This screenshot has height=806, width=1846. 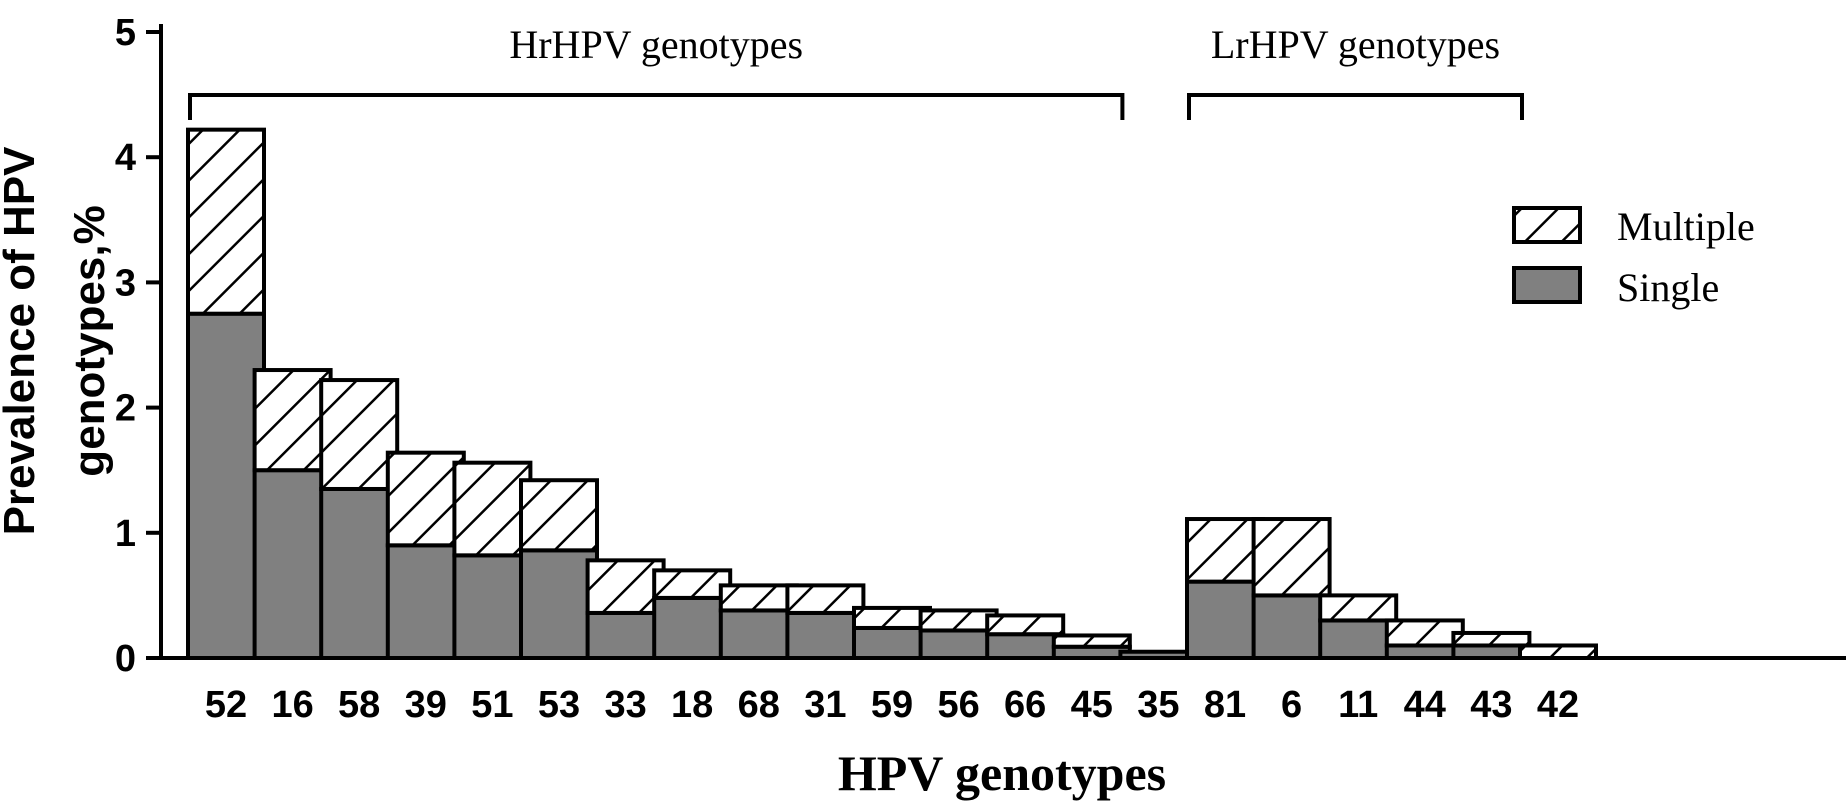 I want to click on x-tick-label: 11, so click(x=1358, y=705).